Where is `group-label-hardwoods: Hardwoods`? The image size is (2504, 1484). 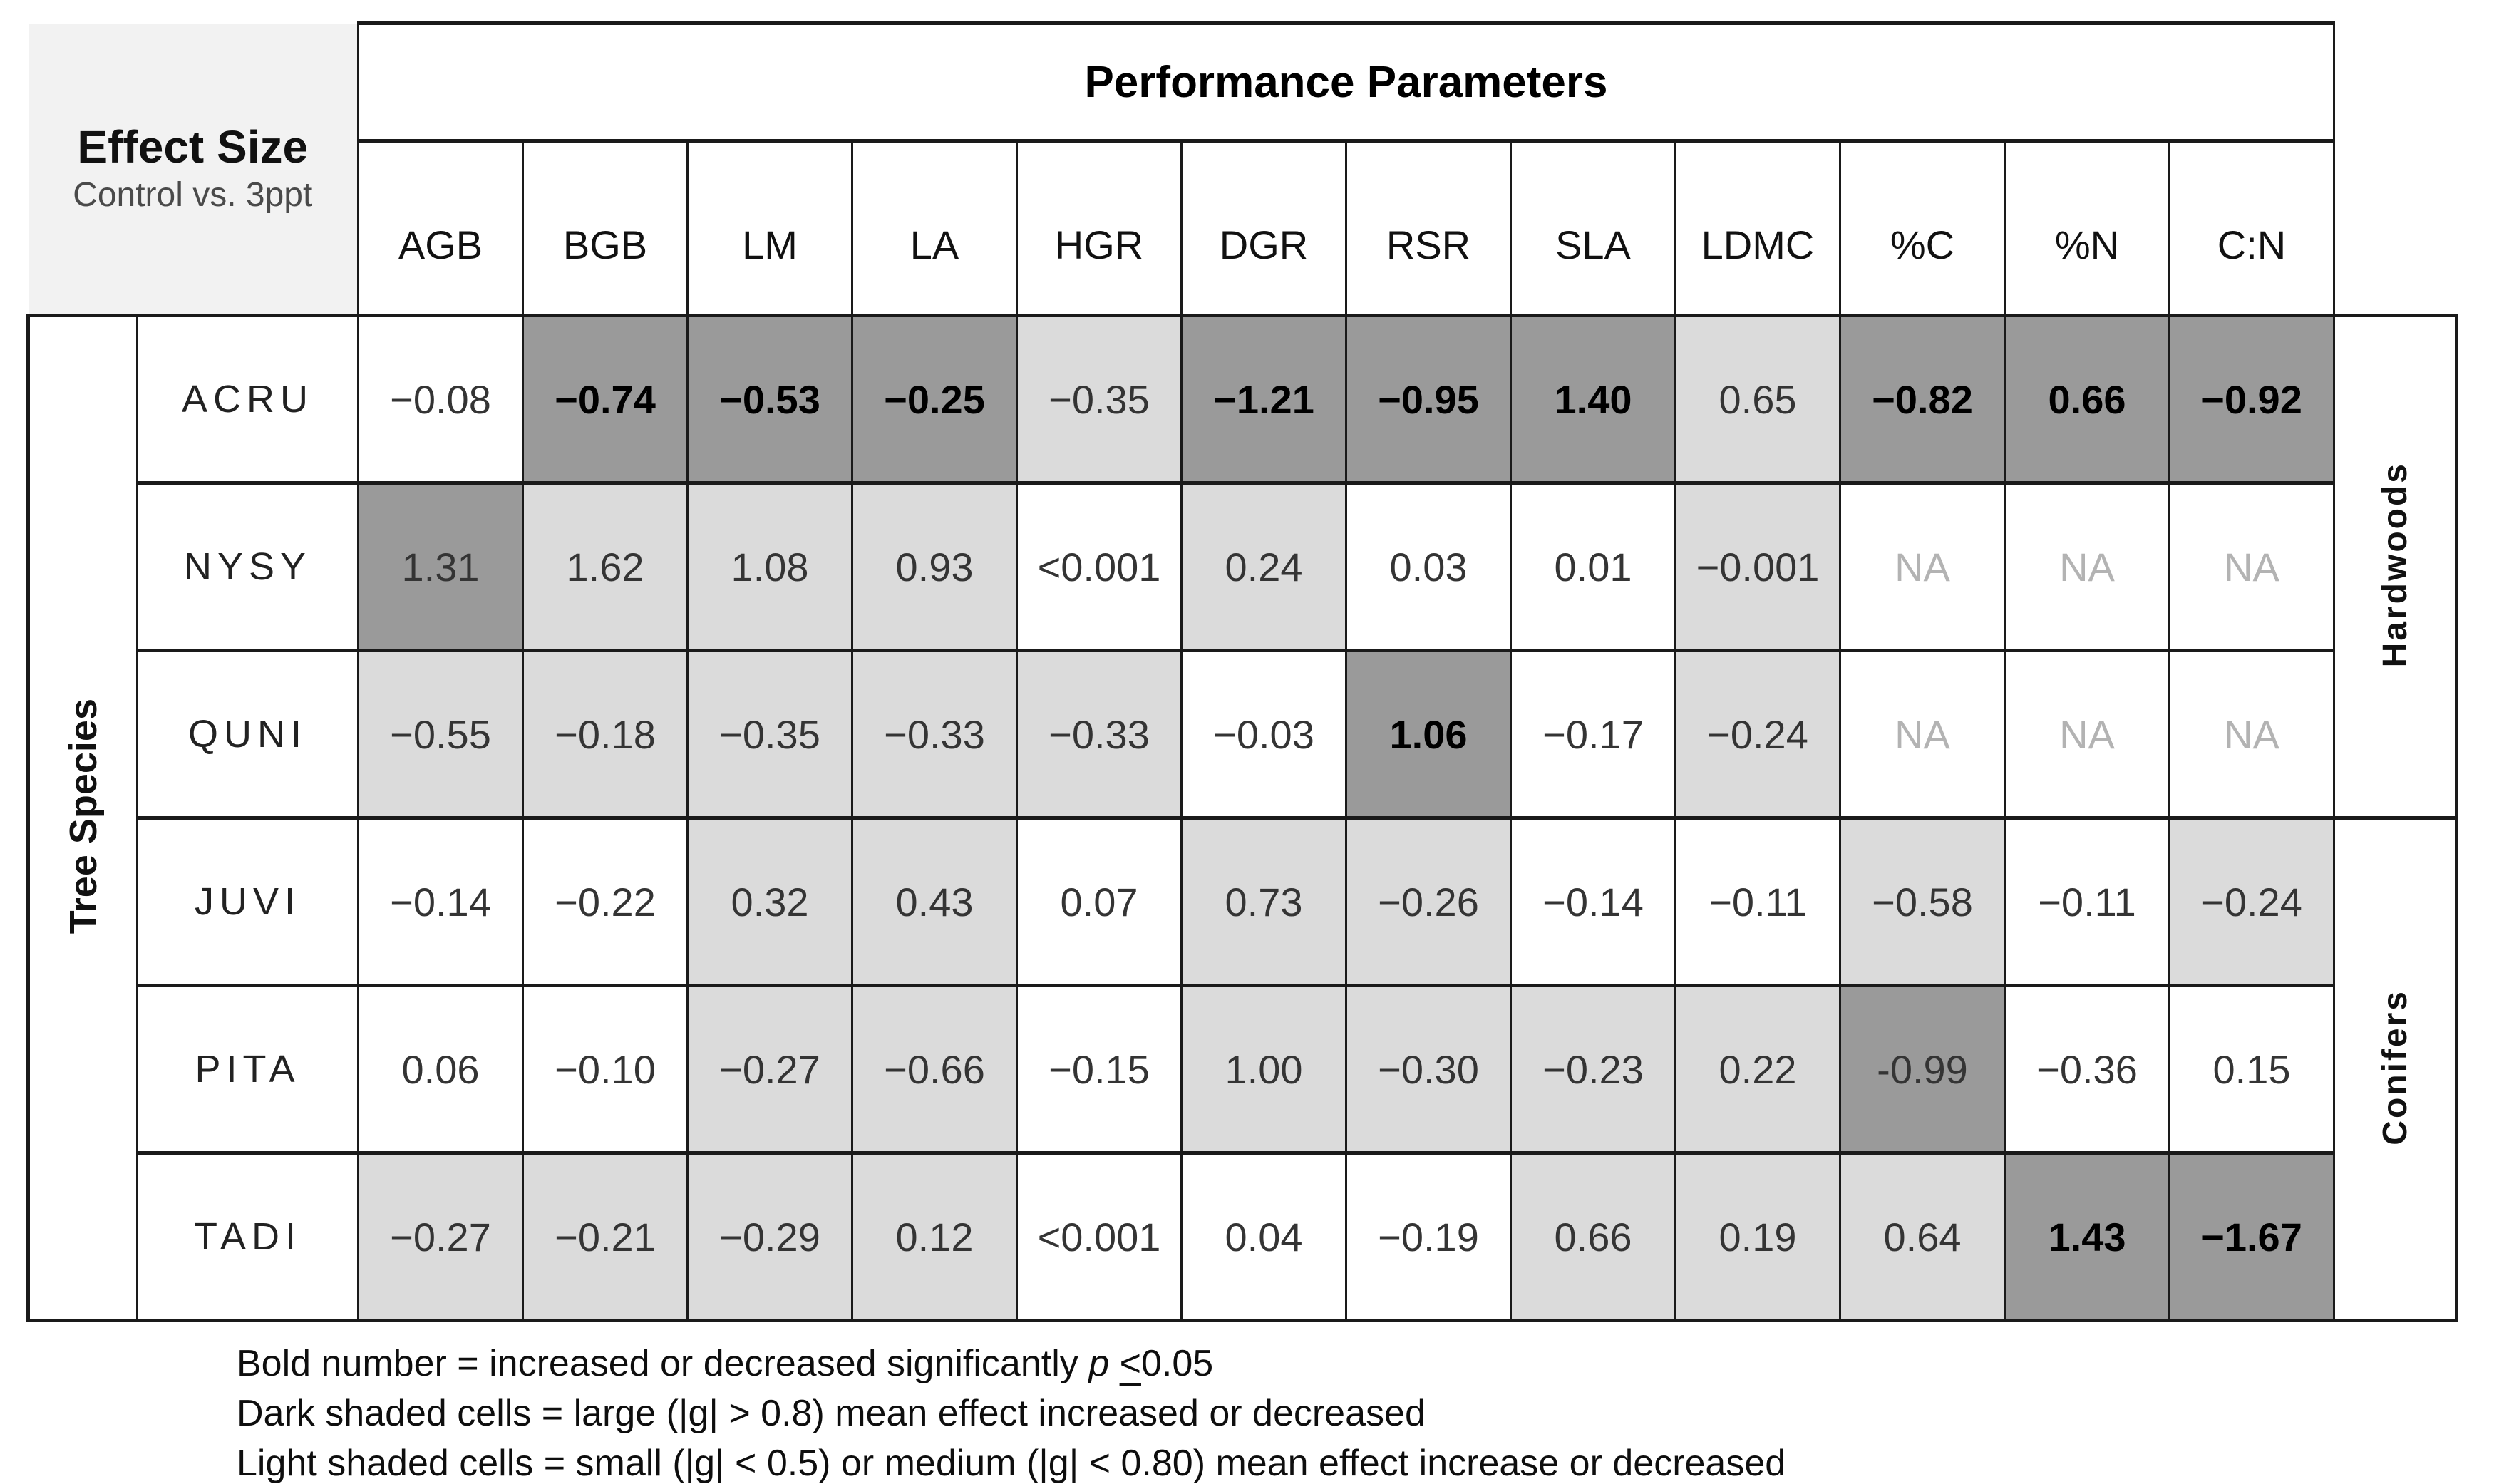
group-label-hardwoods: Hardwoods is located at coordinates (2395, 567).